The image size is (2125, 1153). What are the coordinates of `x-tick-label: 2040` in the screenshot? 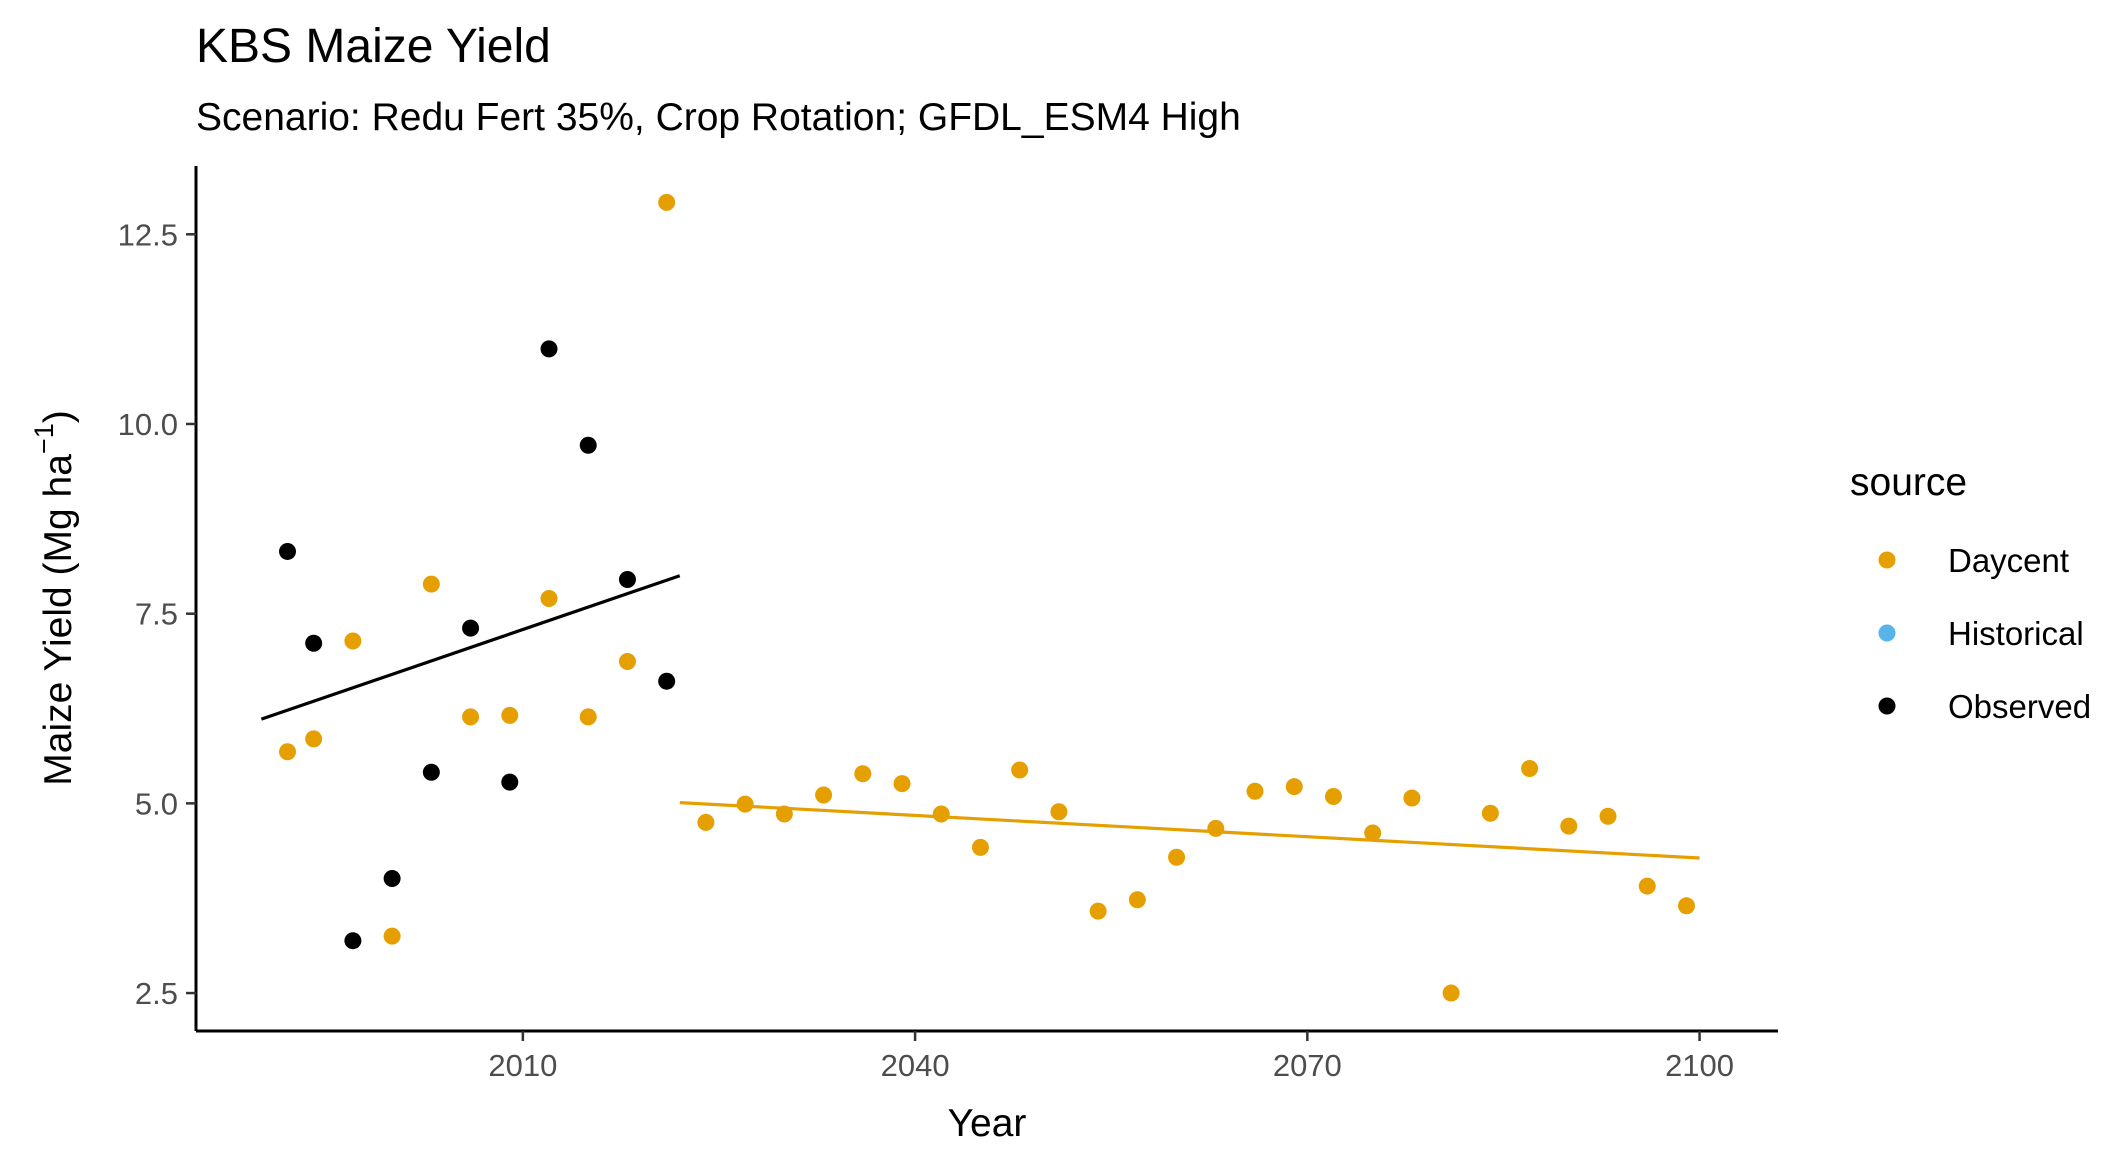 It's located at (915, 1065).